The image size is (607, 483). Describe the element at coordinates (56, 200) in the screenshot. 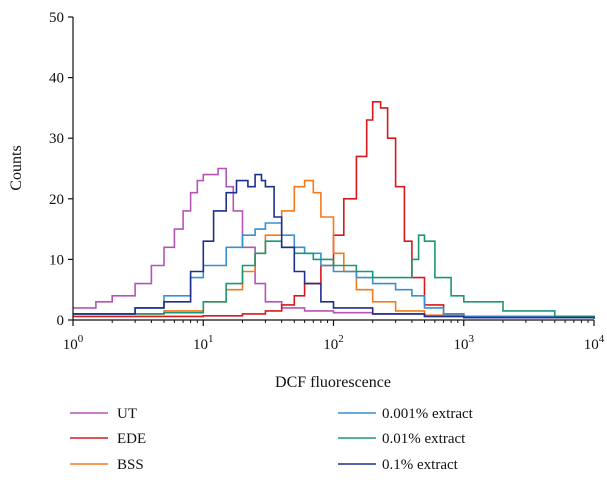

I see `y-tick-label: 20` at that location.